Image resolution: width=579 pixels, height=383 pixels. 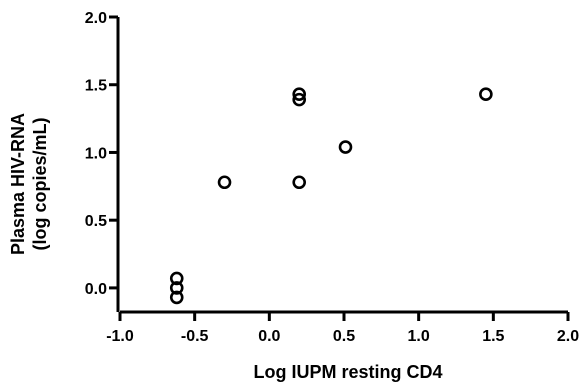 I want to click on y-axis: 0.0 0.5 1.0 1.5 2.0, so click(x=102, y=161).